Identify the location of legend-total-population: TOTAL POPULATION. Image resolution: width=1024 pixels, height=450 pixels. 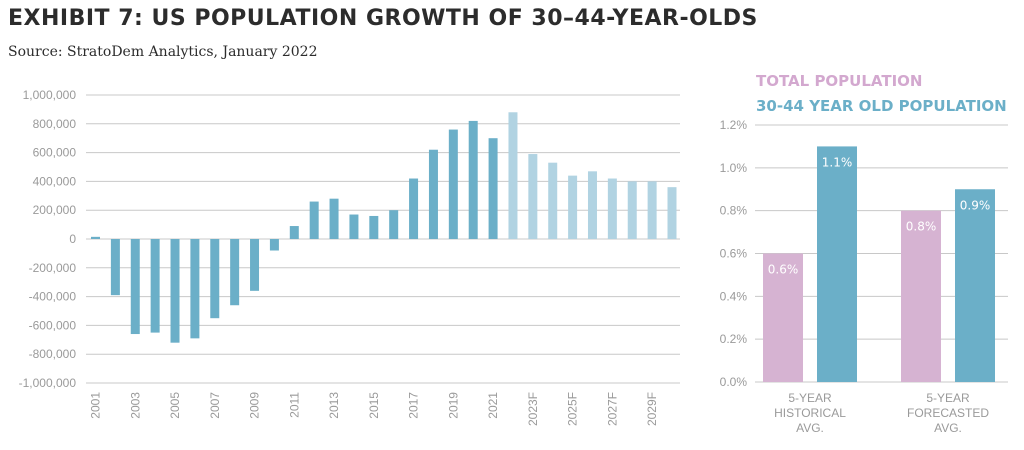
(839, 81).